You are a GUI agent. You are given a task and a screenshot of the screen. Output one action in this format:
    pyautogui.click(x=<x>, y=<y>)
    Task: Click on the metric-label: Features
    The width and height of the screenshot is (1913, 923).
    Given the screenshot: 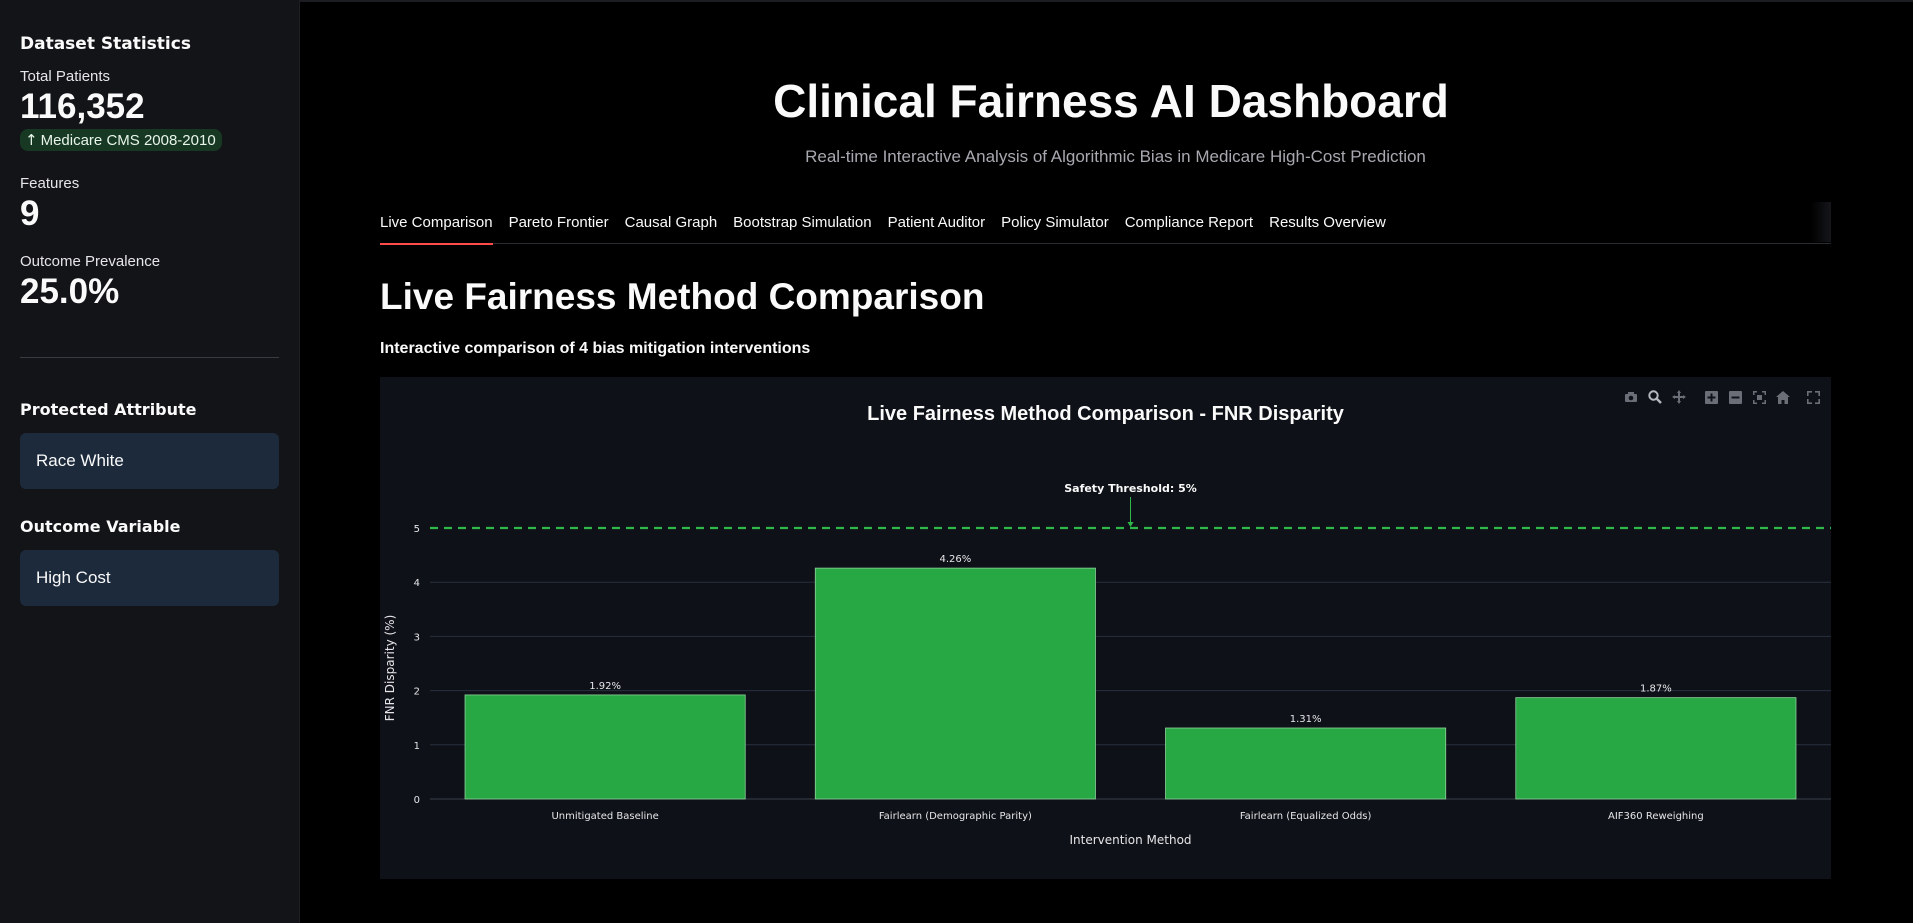 What is the action you would take?
    pyautogui.click(x=50, y=184)
    